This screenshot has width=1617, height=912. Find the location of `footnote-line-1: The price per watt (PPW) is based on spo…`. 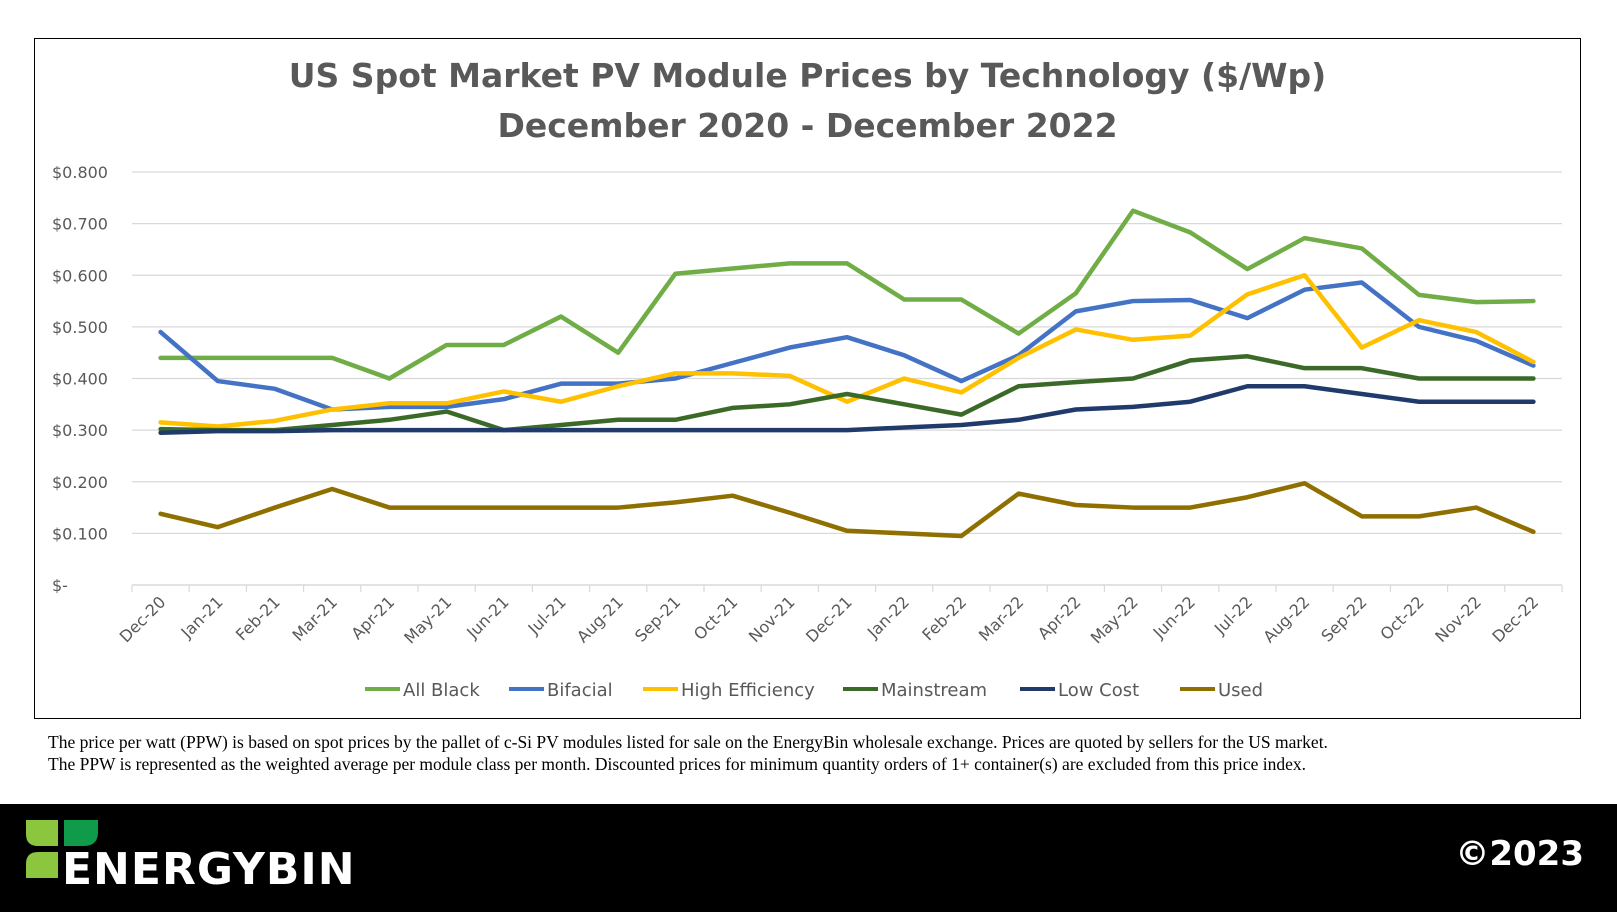

footnote-line-1: The price per watt (PPW) is based on spo… is located at coordinates (688, 742).